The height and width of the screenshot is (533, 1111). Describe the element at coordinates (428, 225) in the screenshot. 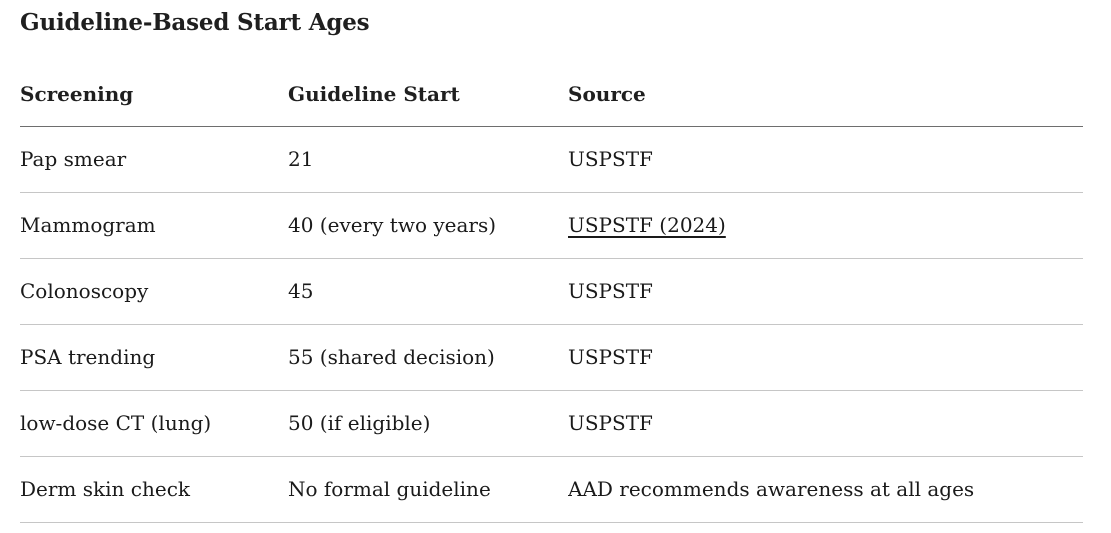

I see `cell-guideline-start: 40 (every two years)` at that location.